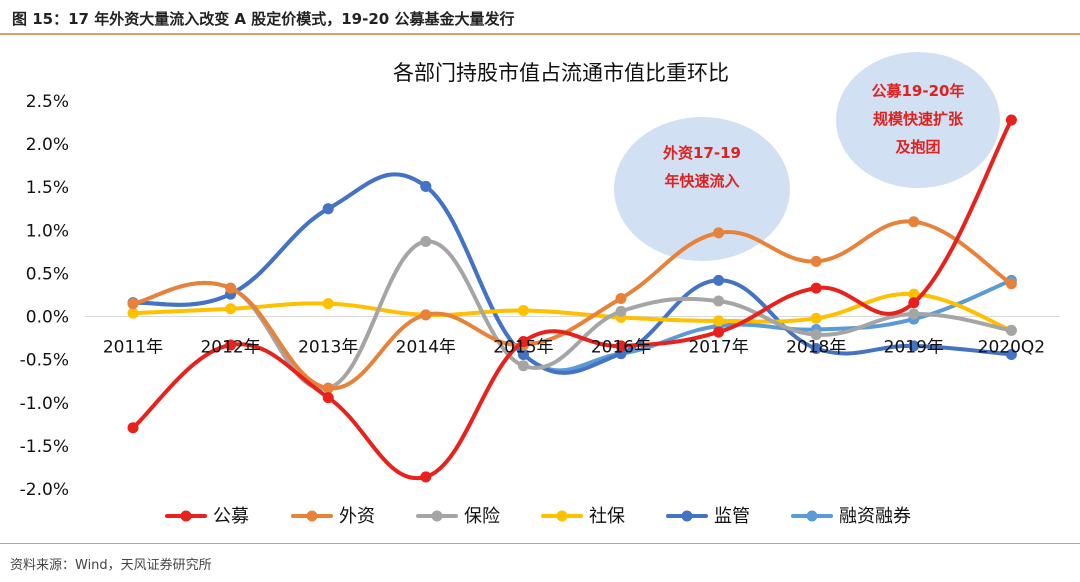  What do you see at coordinates (732, 516) in the screenshot?
I see `legend-label: 监管` at bounding box center [732, 516].